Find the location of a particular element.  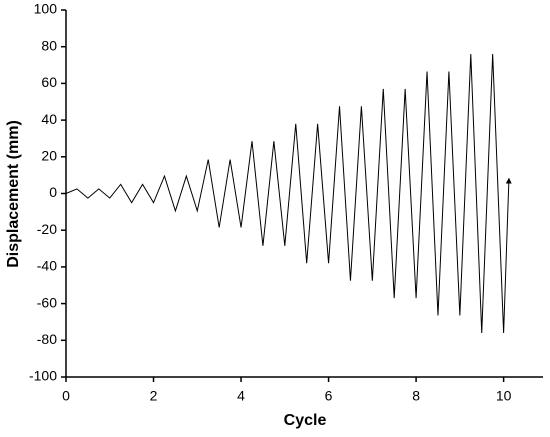

y-tick-label: -80 is located at coordinates (47, 339).